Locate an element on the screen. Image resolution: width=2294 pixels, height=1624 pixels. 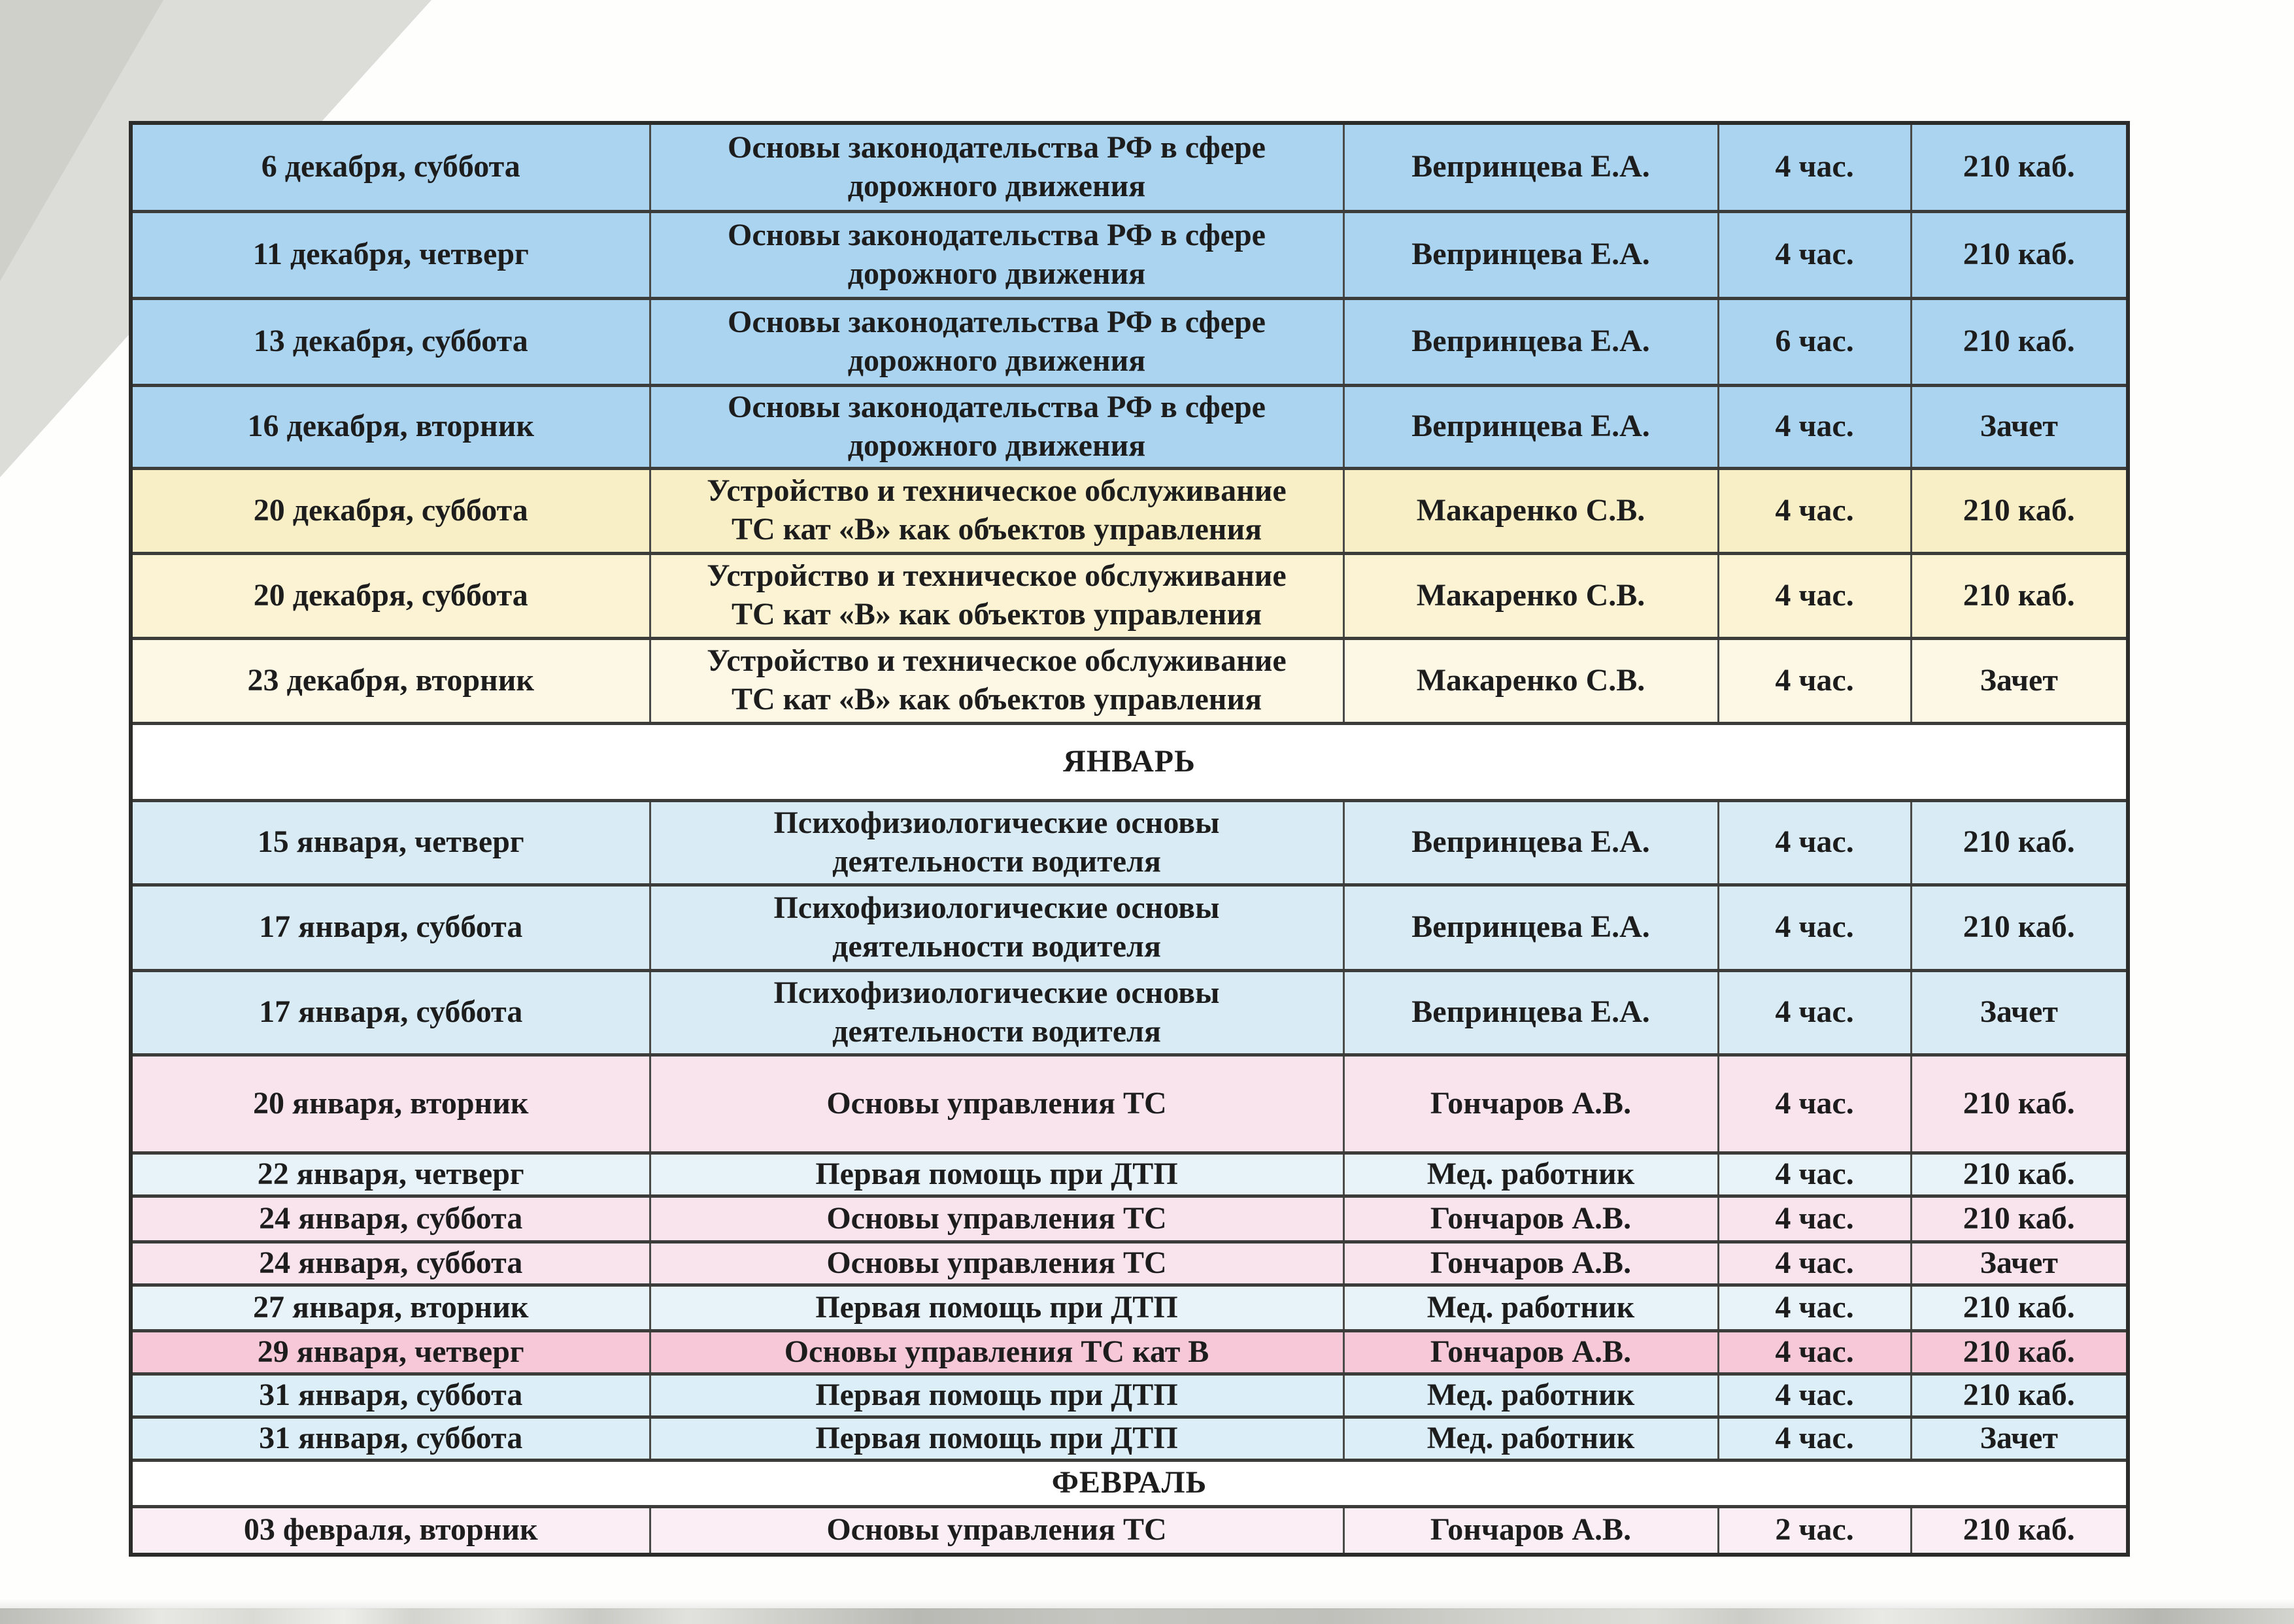
date-cell: 16 декабря, вторник is located at coordinates (390, 426).